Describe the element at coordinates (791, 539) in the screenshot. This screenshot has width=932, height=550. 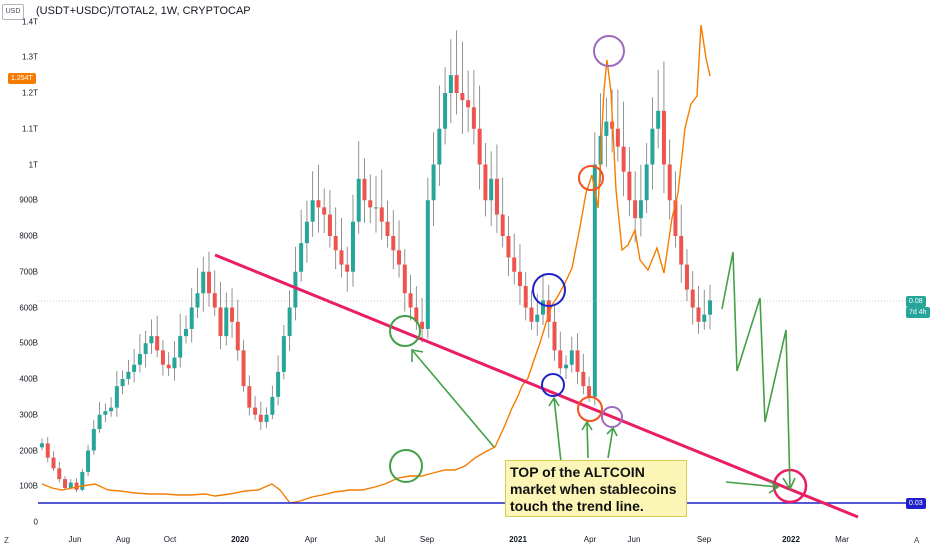
I see `x-tick-label: 2022` at that location.